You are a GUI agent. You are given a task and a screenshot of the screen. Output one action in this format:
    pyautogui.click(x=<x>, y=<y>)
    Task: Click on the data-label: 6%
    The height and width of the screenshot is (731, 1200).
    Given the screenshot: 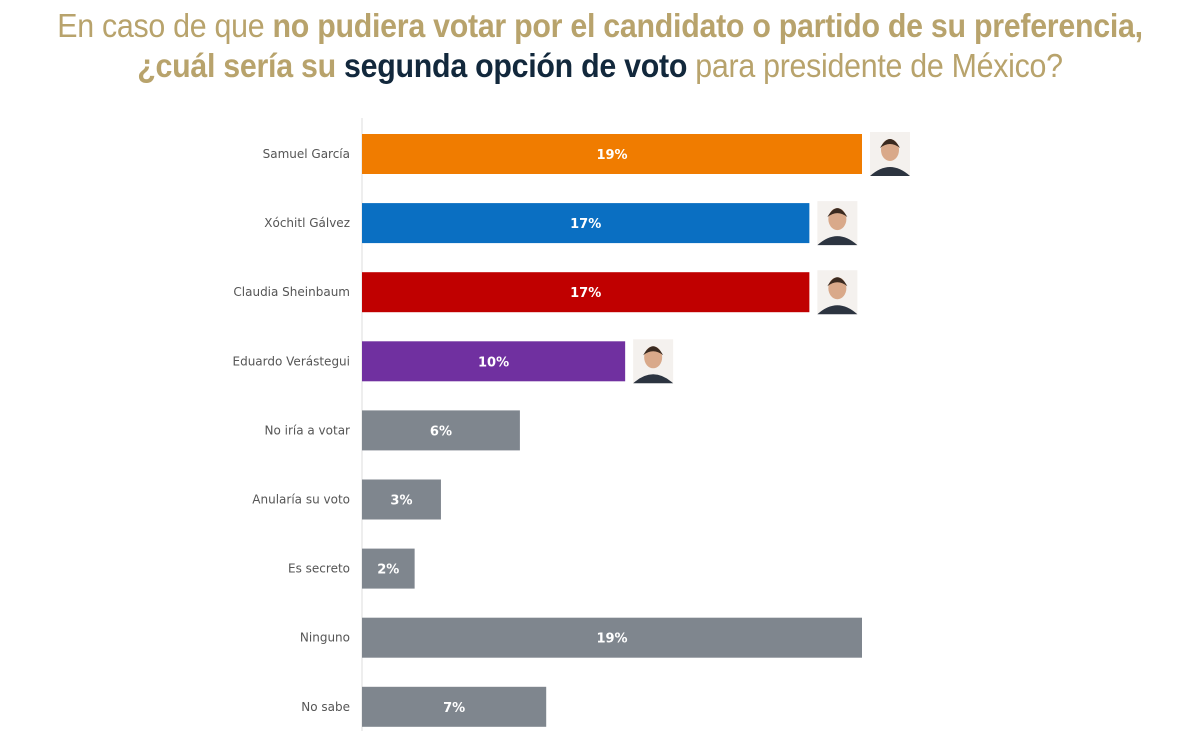 What is the action you would take?
    pyautogui.click(x=441, y=431)
    